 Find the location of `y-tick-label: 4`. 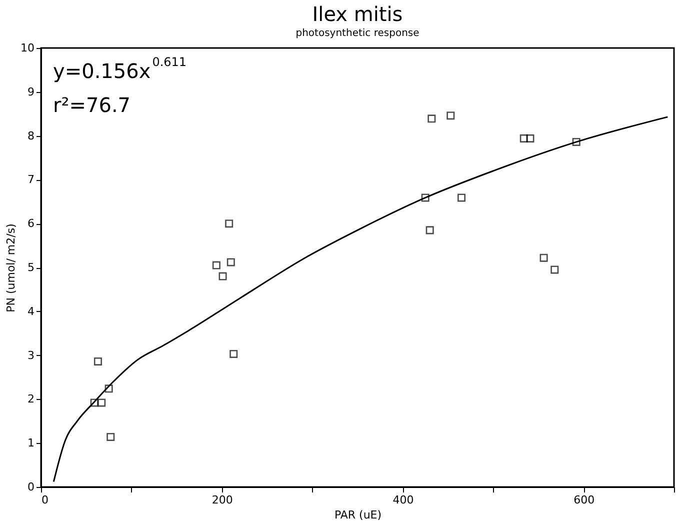

y-tick-label: 4 is located at coordinates (31, 311).